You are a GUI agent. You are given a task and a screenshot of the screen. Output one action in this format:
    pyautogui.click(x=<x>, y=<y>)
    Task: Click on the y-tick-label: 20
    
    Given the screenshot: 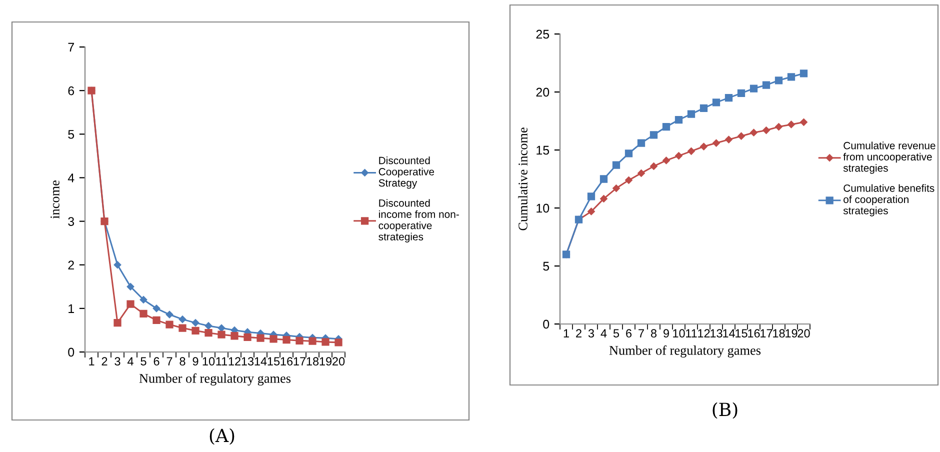 What is the action you would take?
    pyautogui.click(x=543, y=92)
    